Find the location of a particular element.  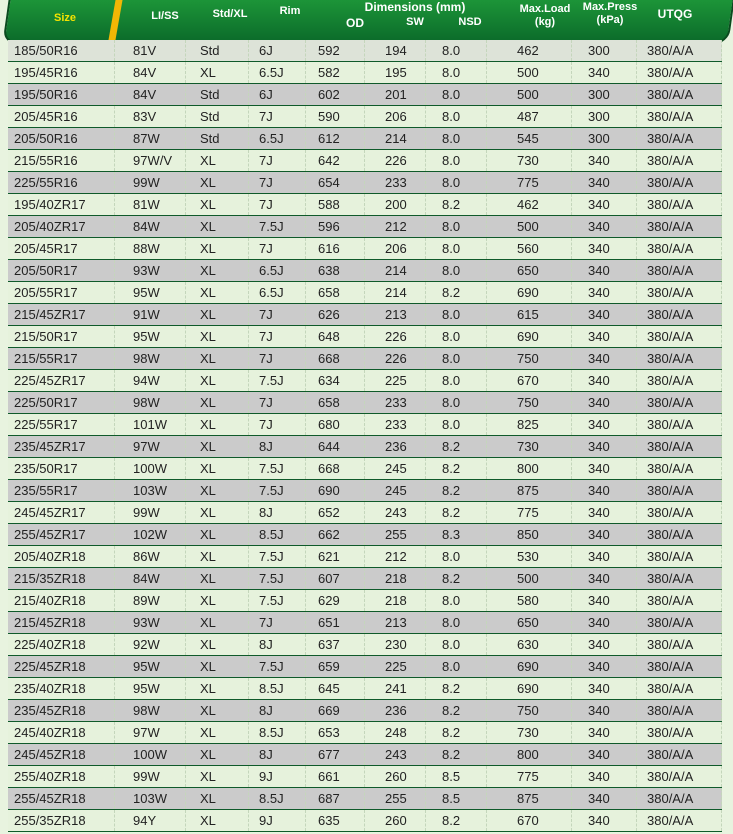

cell-od: 596 is located at coordinates (335, 226).